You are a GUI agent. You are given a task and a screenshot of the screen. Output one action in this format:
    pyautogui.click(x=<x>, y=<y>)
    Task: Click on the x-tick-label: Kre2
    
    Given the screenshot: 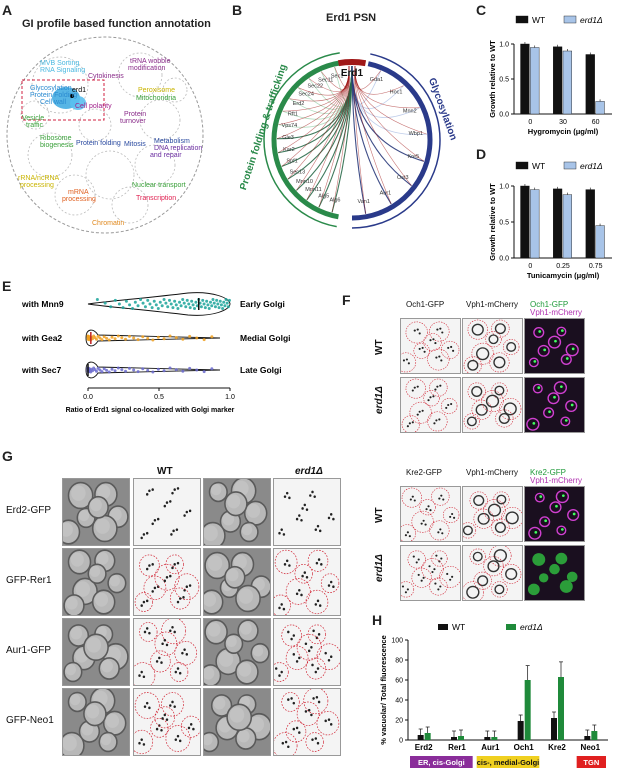 What is the action you would take?
    pyautogui.click(x=557, y=747)
    